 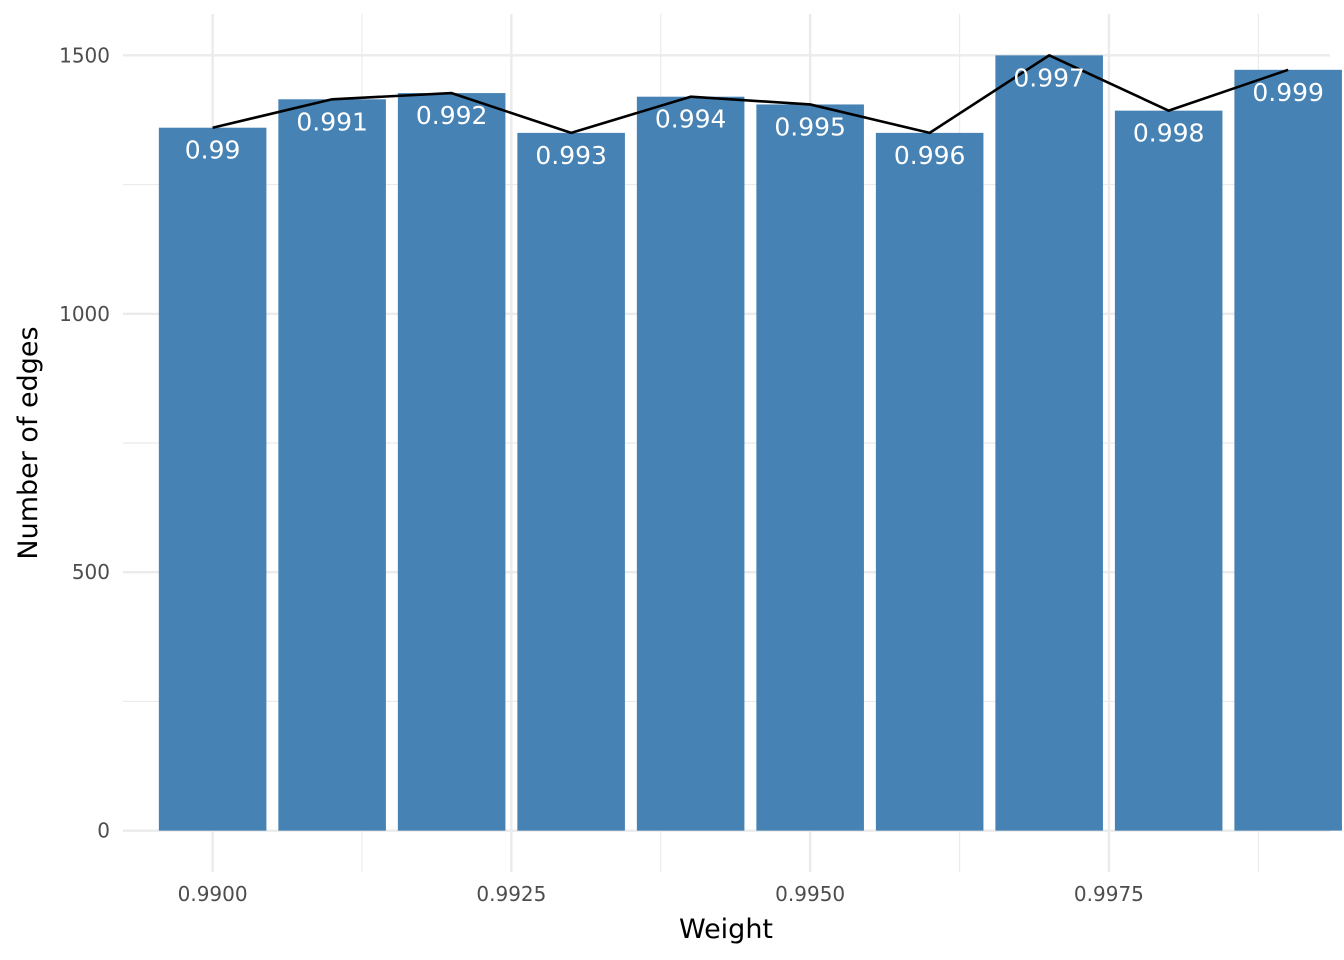 What do you see at coordinates (84, 55) in the screenshot?
I see `y-tick-label: 1500` at bounding box center [84, 55].